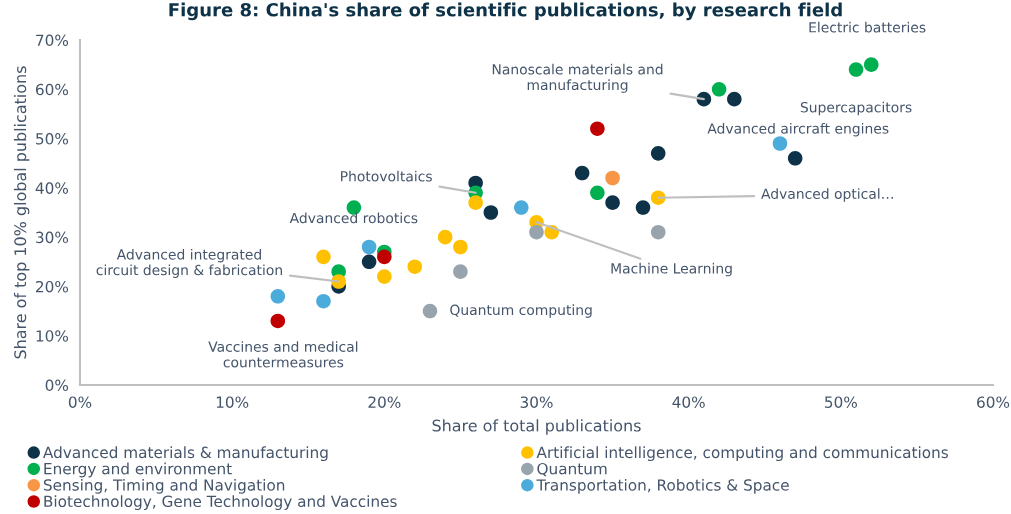 This screenshot has width=1011, height=514. What do you see at coordinates (52, 286) in the screenshot?
I see `y-tick-label: 20%` at bounding box center [52, 286].